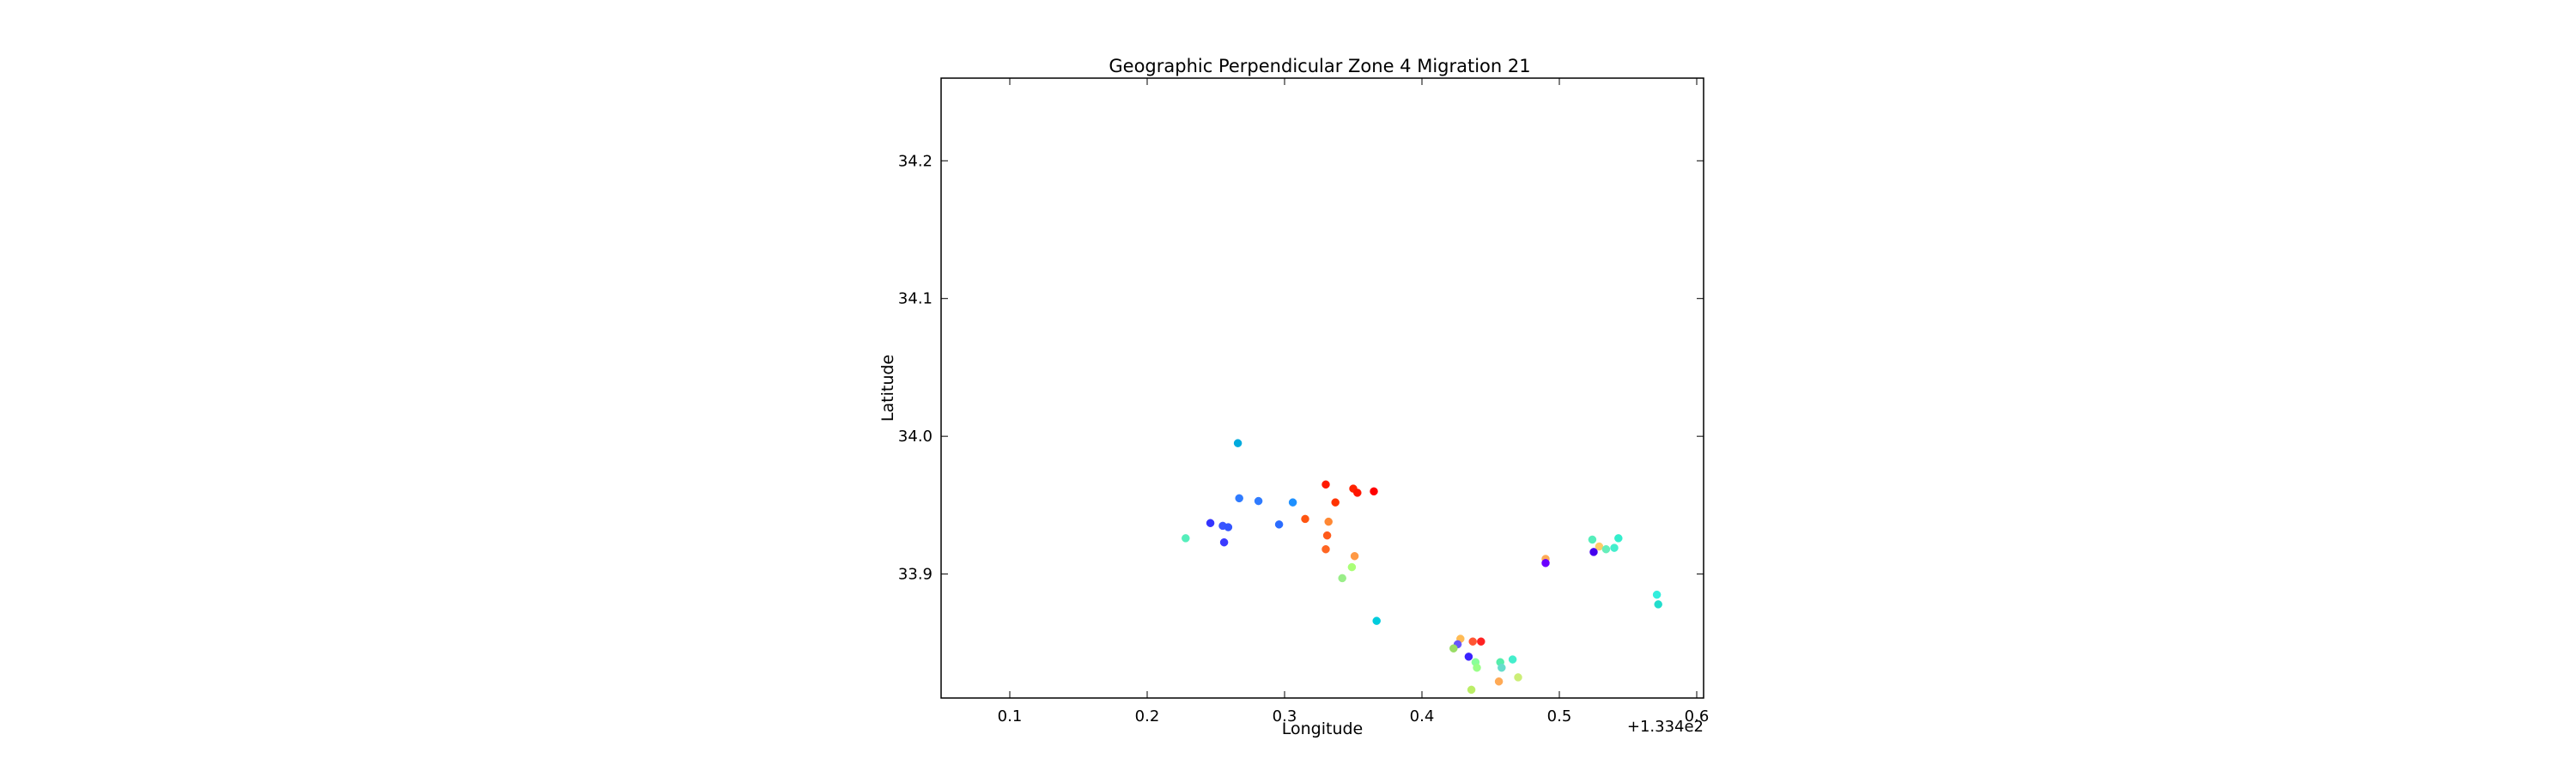 The width and height of the screenshot is (2576, 777). What do you see at coordinates (915, 299) in the screenshot?
I see `y-tick-label: 34.1` at bounding box center [915, 299].